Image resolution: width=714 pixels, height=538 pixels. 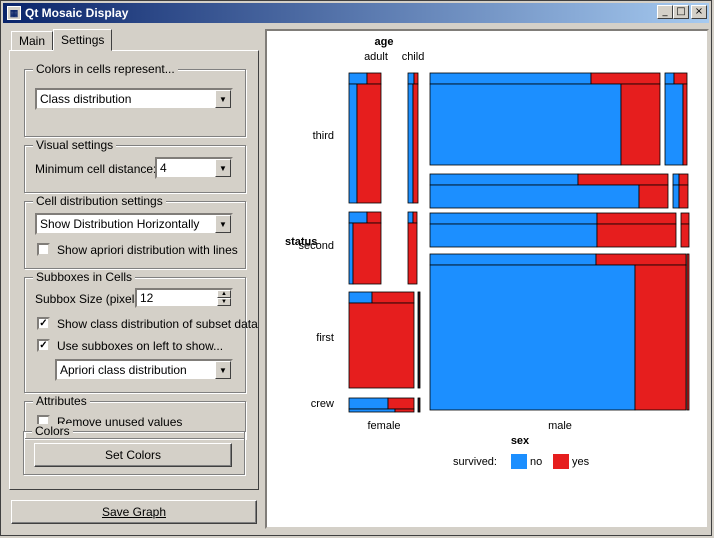 What do you see at coordinates (360, 297) in the screenshot?
I see `cell-first-female-adult-subbox-no` at bounding box center [360, 297].